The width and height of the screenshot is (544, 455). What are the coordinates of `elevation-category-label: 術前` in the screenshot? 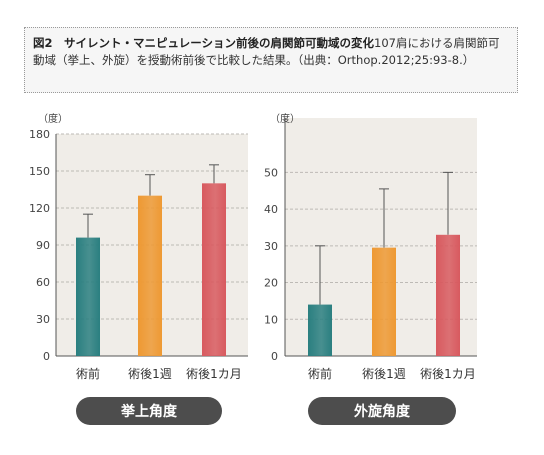 It's located at (88, 373).